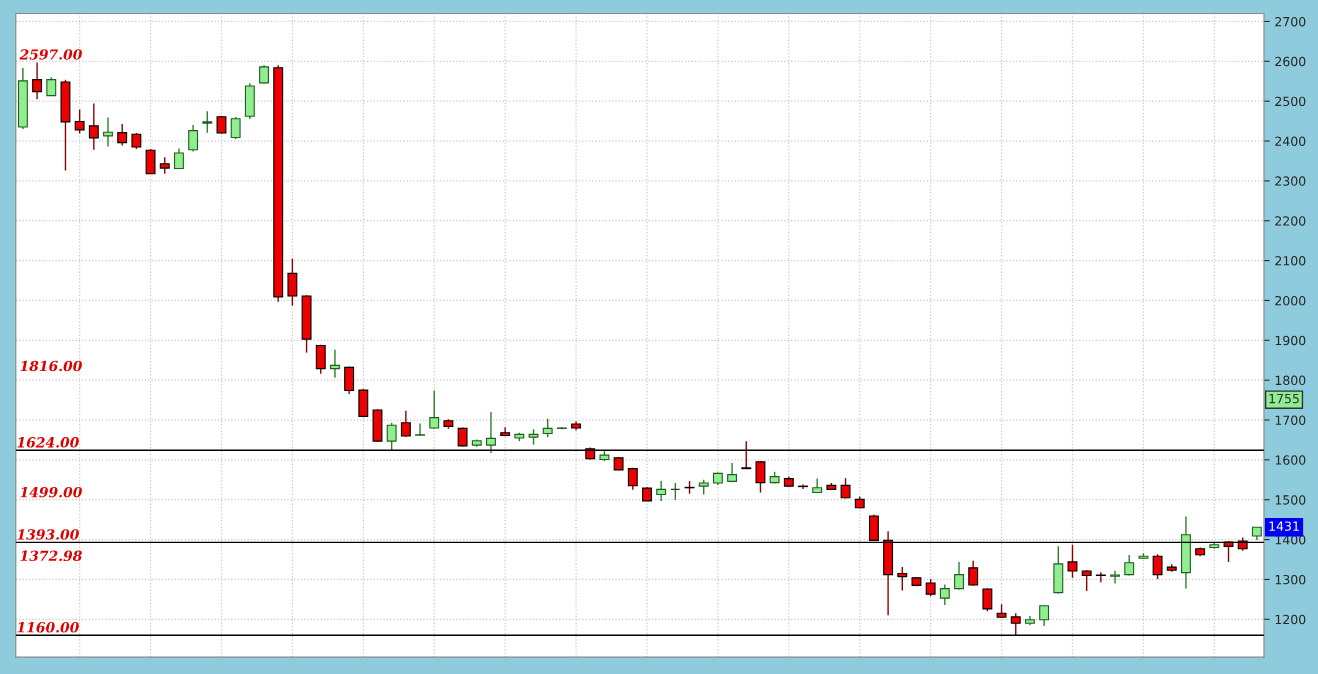  What do you see at coordinates (48, 442) in the screenshot?
I see `ref-line-label: 1624.00` at bounding box center [48, 442].